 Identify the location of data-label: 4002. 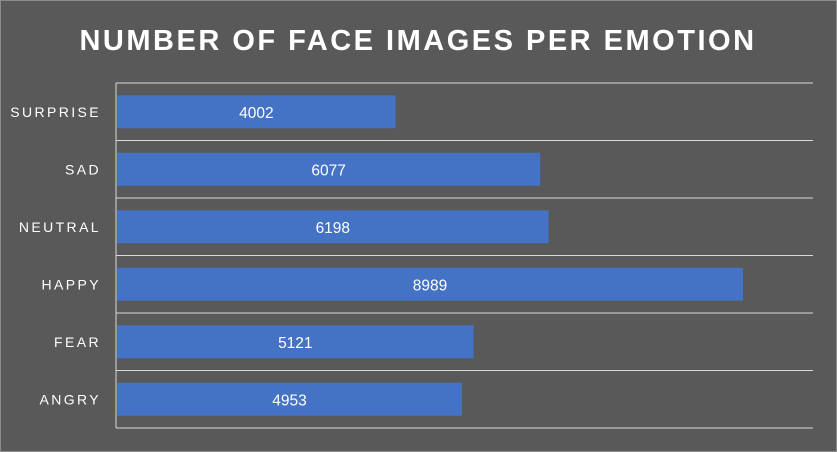
(256, 113).